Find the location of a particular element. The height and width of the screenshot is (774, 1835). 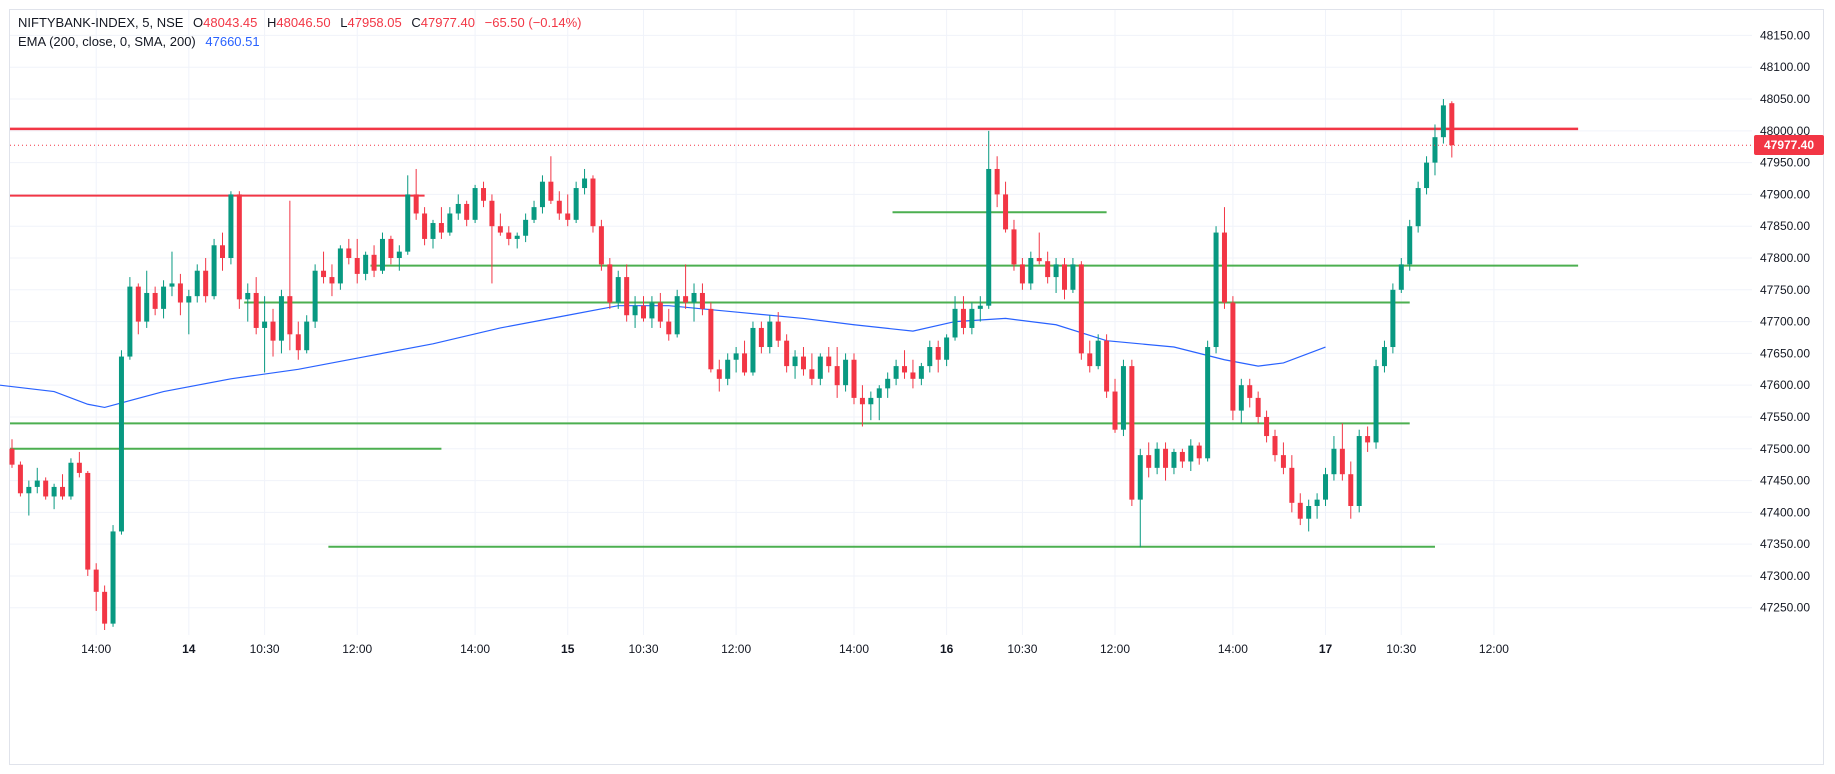

price-tick-label: 47550.00 is located at coordinates (1785, 417).